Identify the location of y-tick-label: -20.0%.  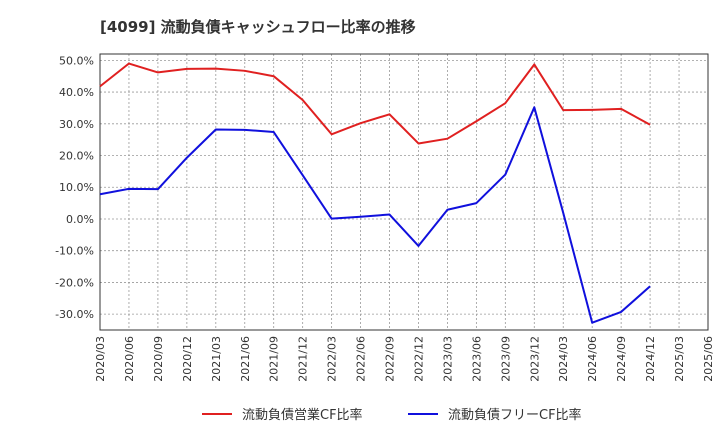
(74, 282).